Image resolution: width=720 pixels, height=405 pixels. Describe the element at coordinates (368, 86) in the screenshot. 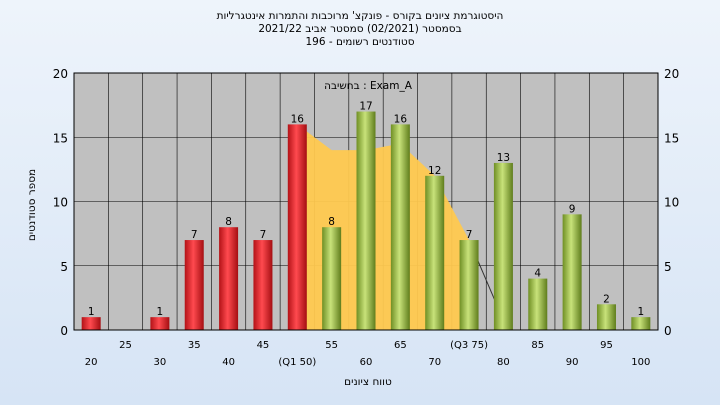

I see `plot-annotation: בחשיבה : Exam_A` at that location.